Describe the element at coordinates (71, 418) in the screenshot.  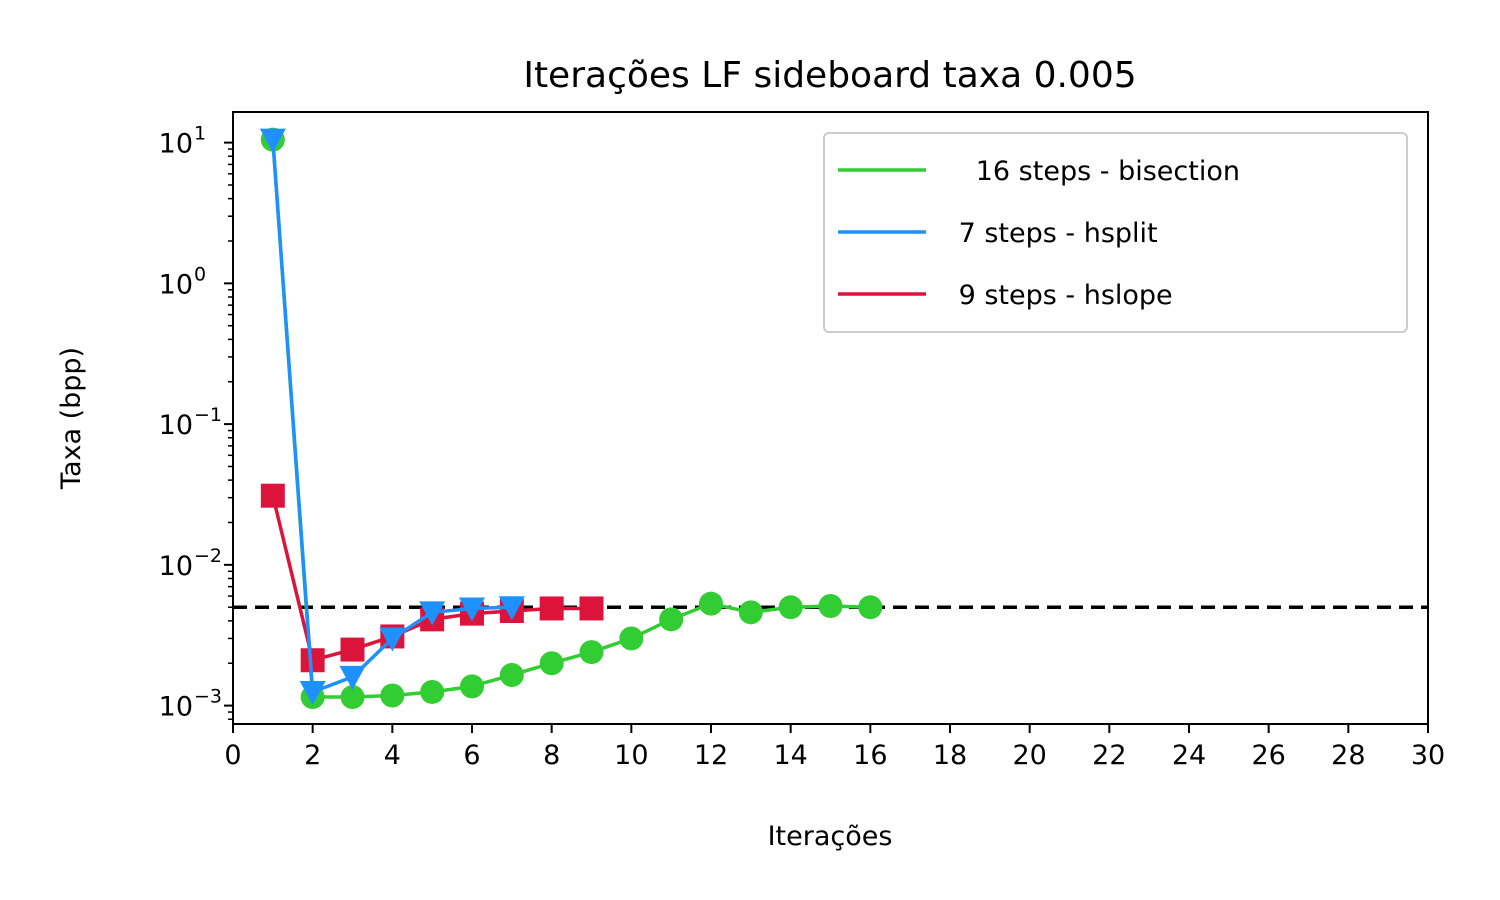
I see `y-axis-label: Taxa (bpp)` at that location.